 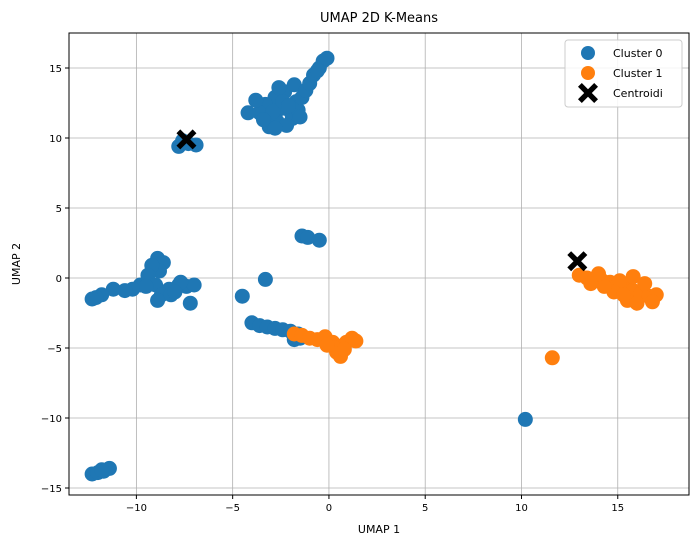 I want to click on x-tick-label: 10, so click(x=521, y=508).